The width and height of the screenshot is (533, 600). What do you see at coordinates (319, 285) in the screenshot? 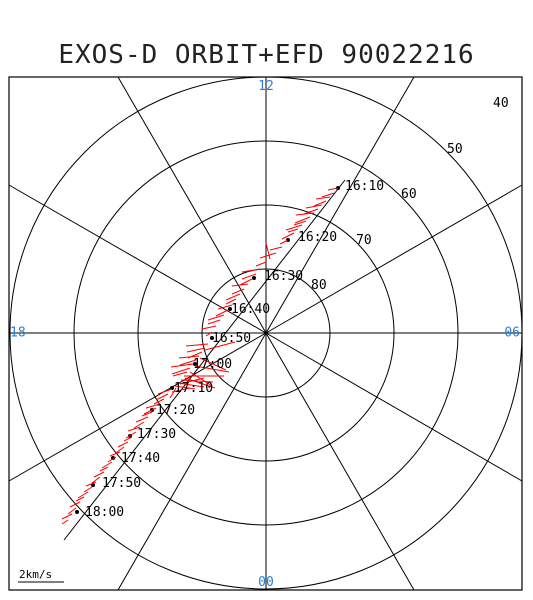
I see `latitude-label-80: 80` at bounding box center [319, 285].